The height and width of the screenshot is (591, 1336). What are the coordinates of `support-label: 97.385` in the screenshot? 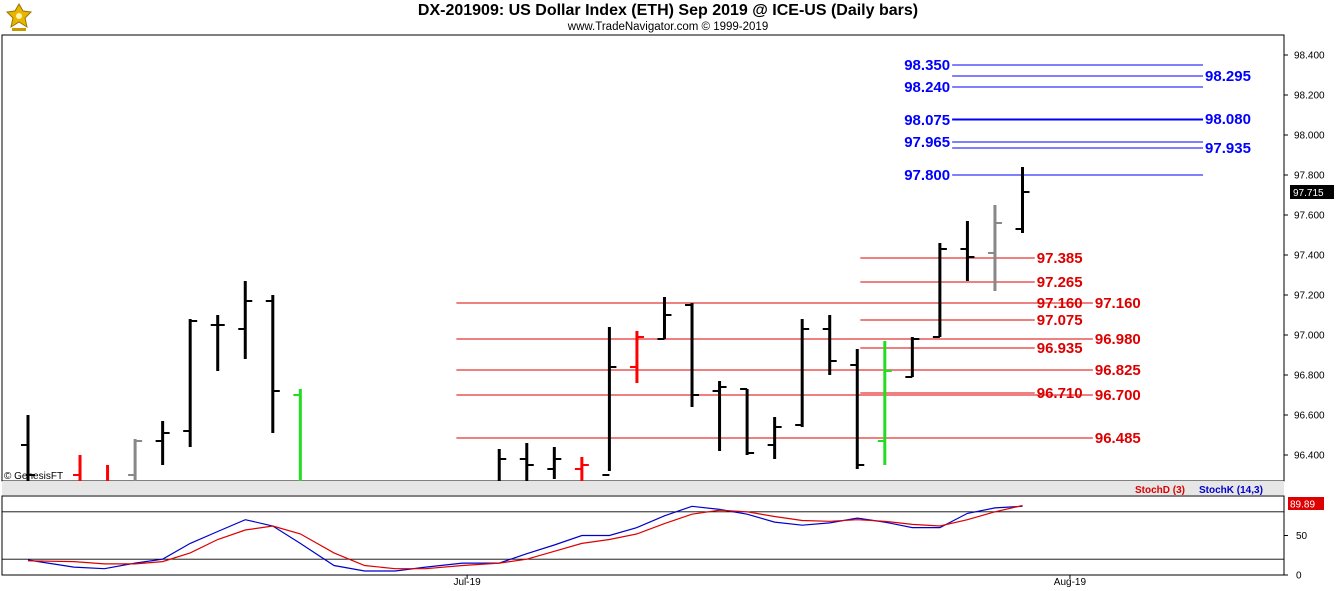 It's located at (1060, 258).